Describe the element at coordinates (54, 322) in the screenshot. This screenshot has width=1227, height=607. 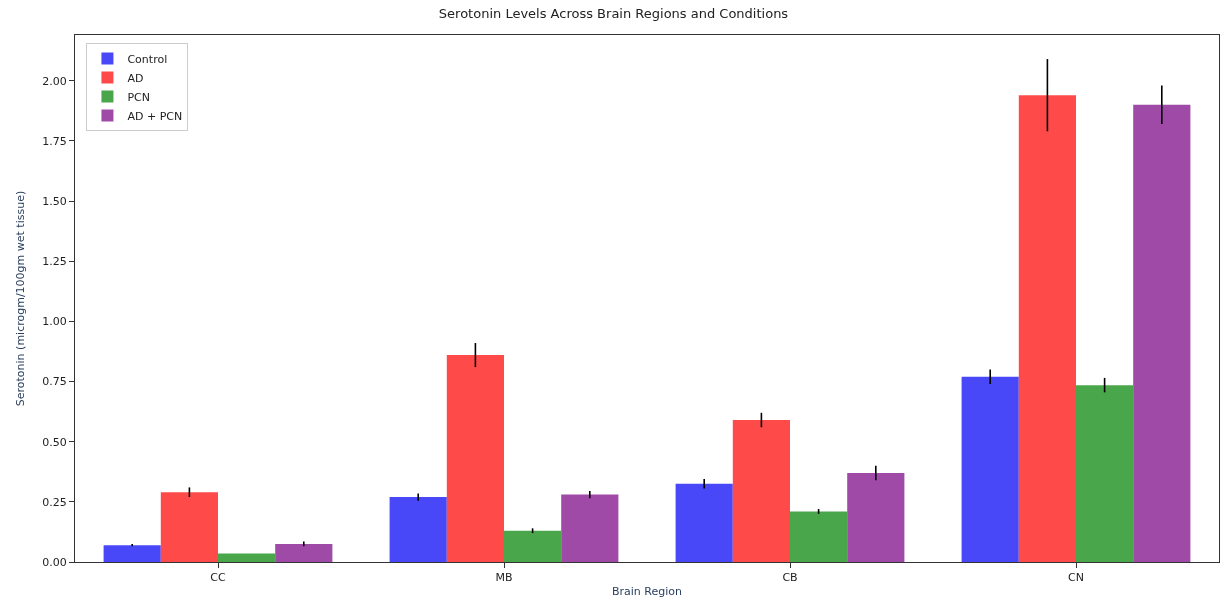
I see `y-tick-label: 1.00` at that location.